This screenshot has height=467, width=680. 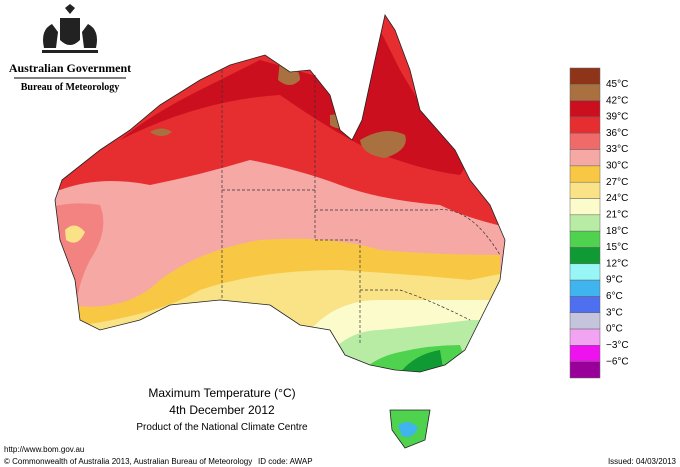 What do you see at coordinates (642, 461) in the screenshot?
I see `footer-issued: Issued: 04/03/2013` at bounding box center [642, 461].